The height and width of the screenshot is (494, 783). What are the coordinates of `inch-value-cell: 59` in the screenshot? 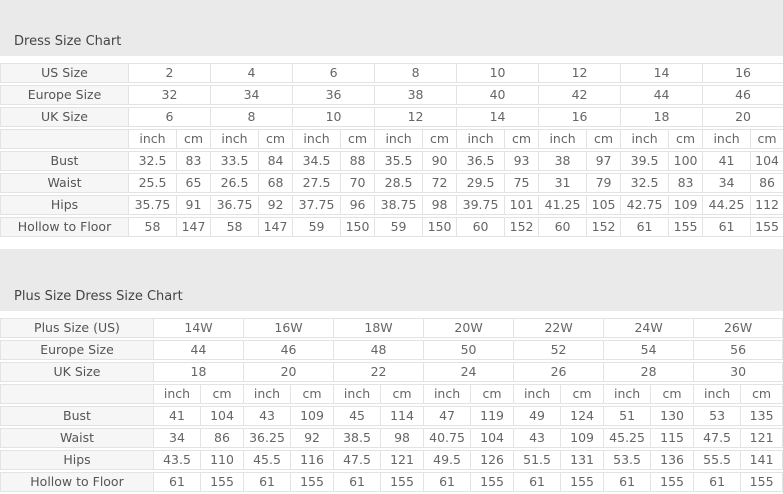 It's located at (398, 227).